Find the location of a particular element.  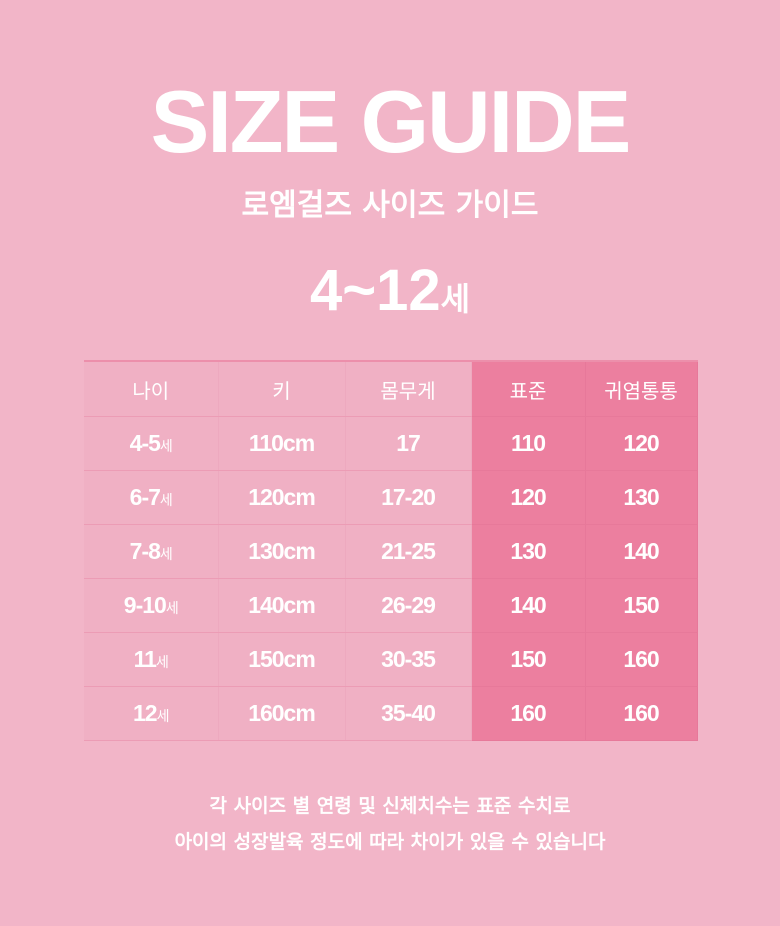

cell-height: 160cm is located at coordinates (282, 713).